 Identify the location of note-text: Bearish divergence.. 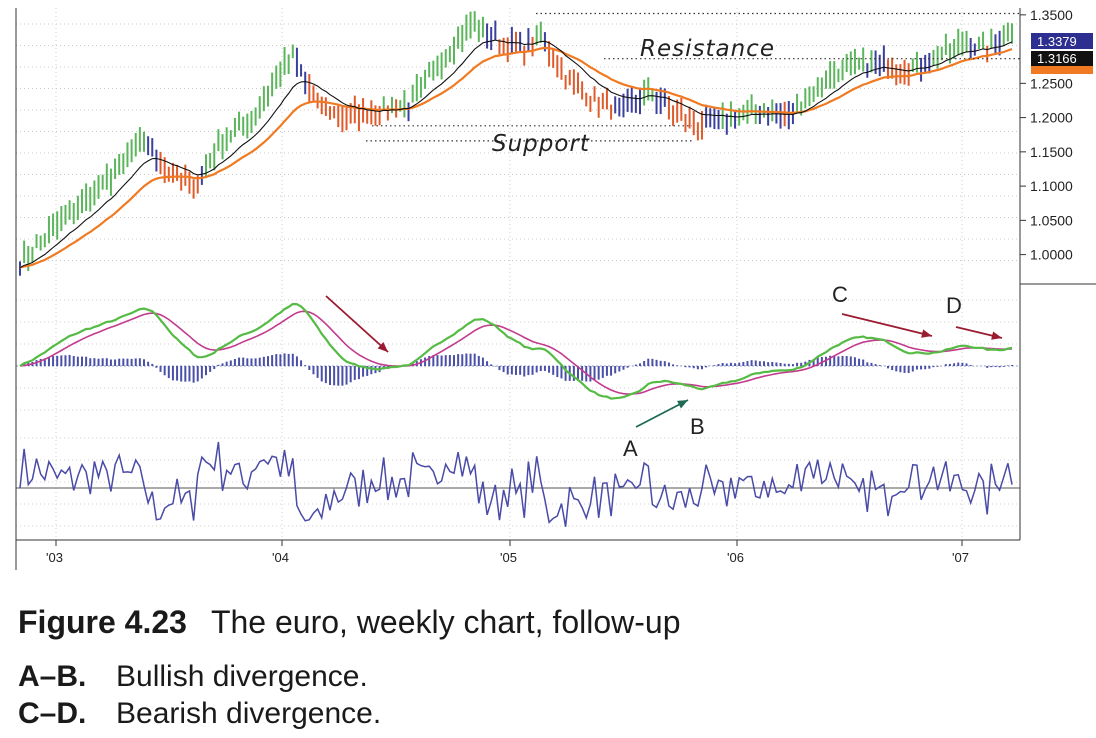
(249, 713).